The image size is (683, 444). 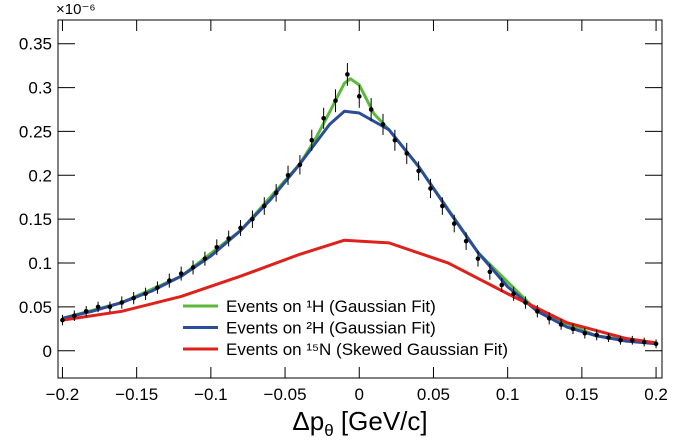 I want to click on x-tick-label: 0.1, so click(x=508, y=394).